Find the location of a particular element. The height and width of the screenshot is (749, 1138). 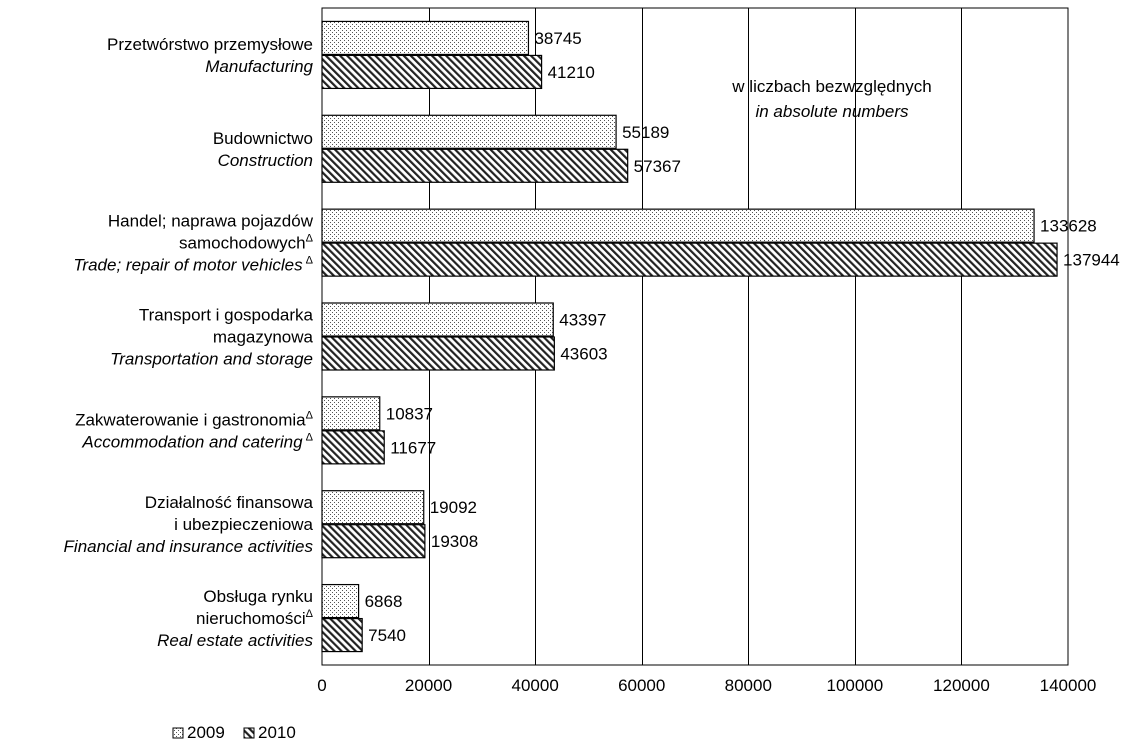

data-label: 11677 is located at coordinates (413, 447).